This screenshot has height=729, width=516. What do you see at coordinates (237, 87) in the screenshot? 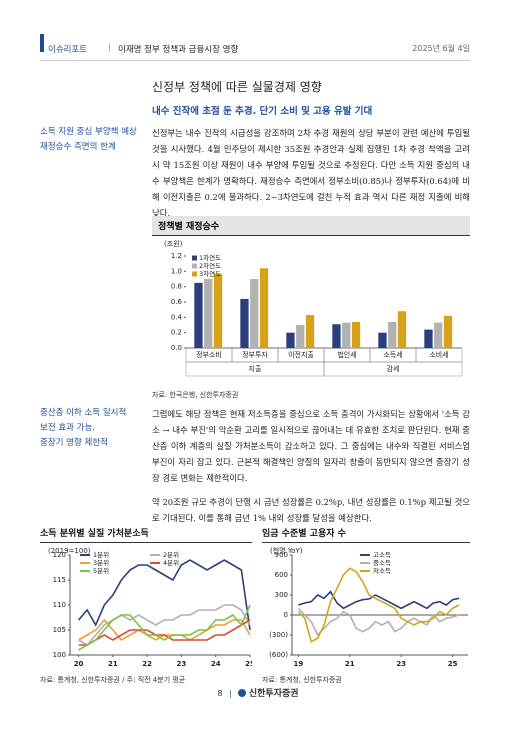
I see `page-title: 신정부 정책에 따른 실물경제 영향` at bounding box center [237, 87].